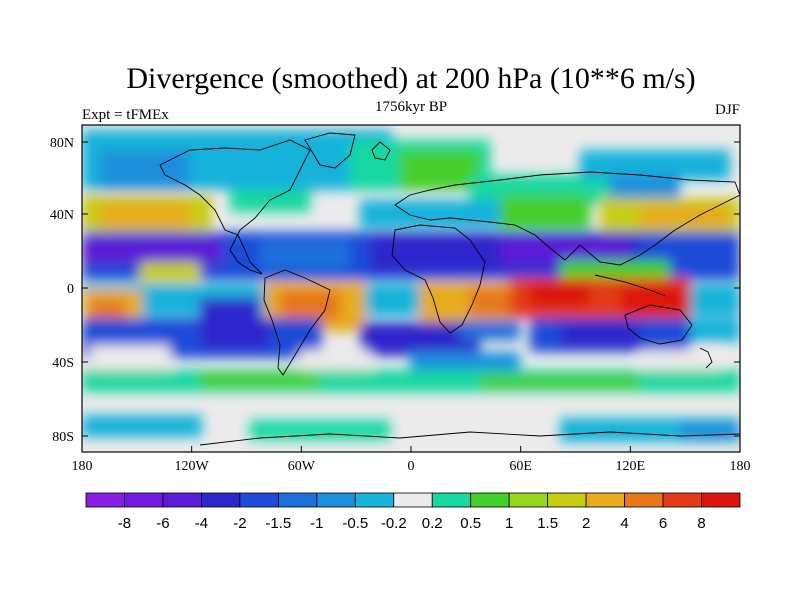  Describe the element at coordinates (394, 523) in the screenshot. I see `colorbar-label: -0.2` at that location.